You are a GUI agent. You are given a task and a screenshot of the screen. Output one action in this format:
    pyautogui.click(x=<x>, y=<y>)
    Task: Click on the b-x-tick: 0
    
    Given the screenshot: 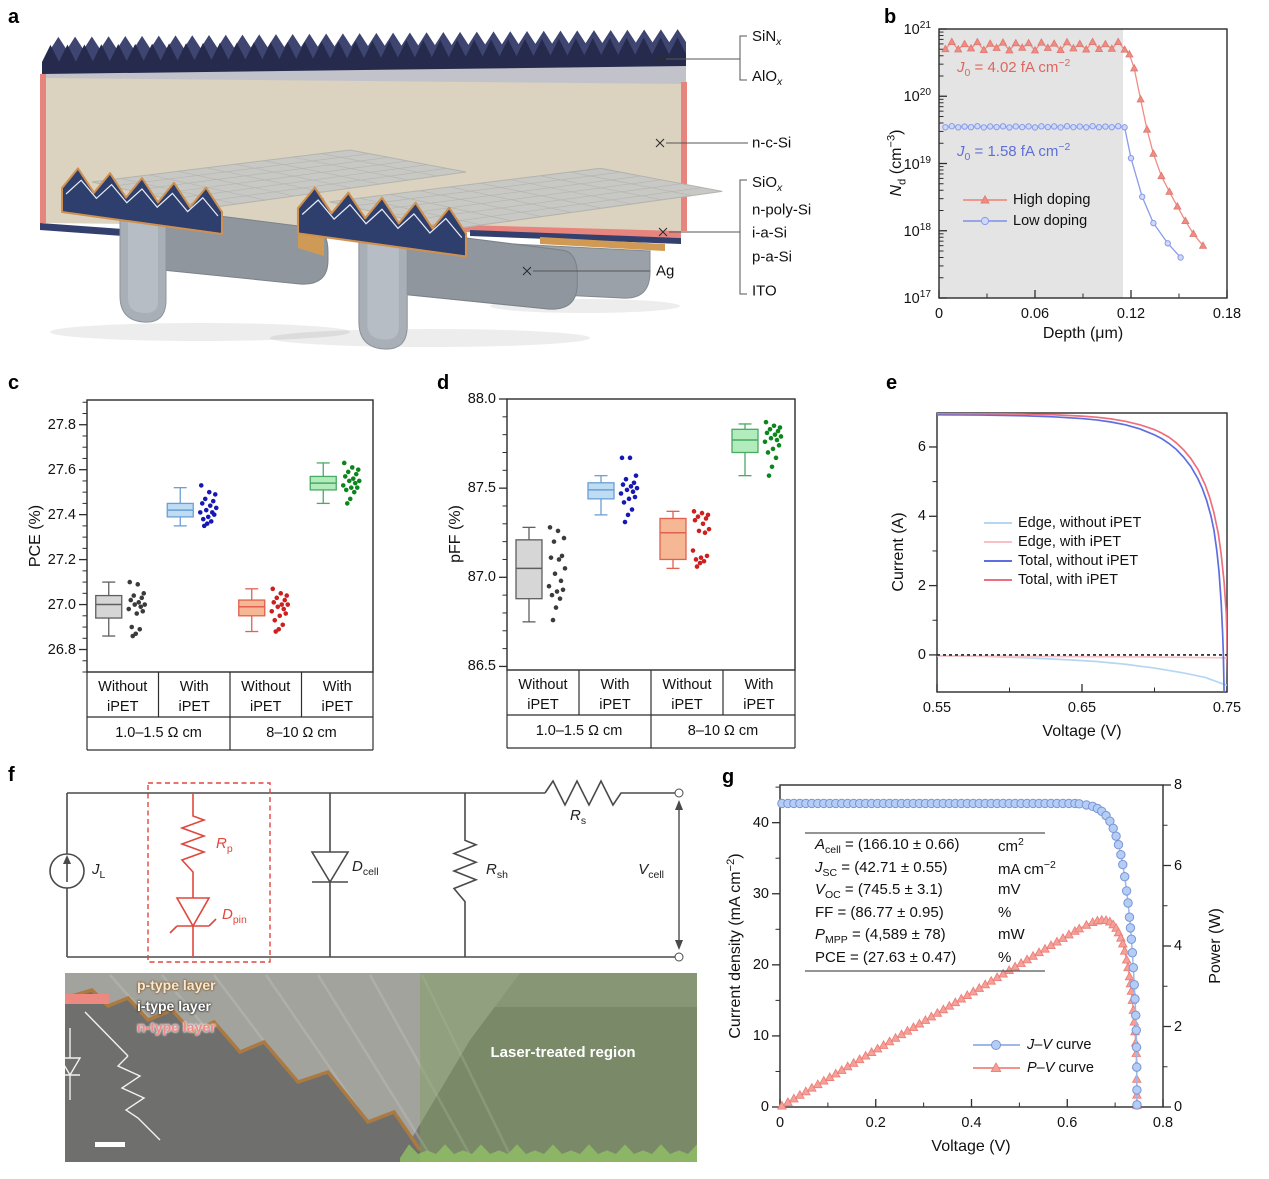 What is the action you would take?
    pyautogui.click(x=939, y=314)
    